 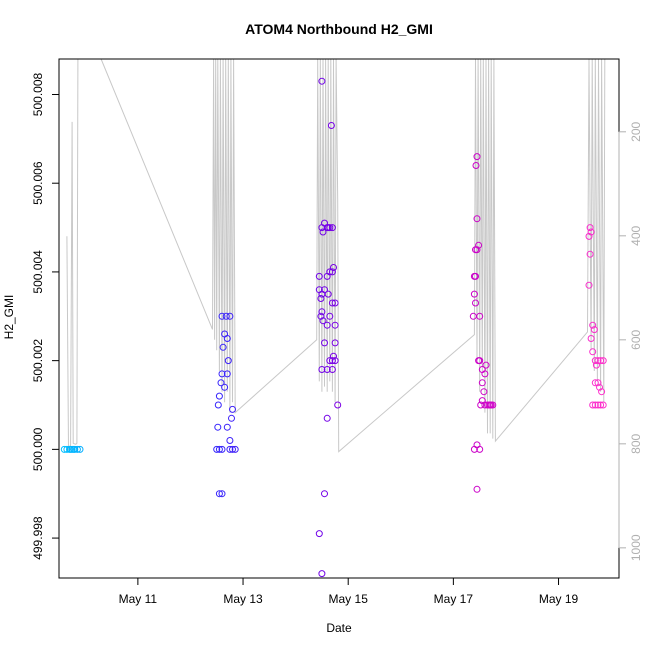 What do you see at coordinates (243, 599) in the screenshot?
I see `x-tick-label: May 13` at bounding box center [243, 599].